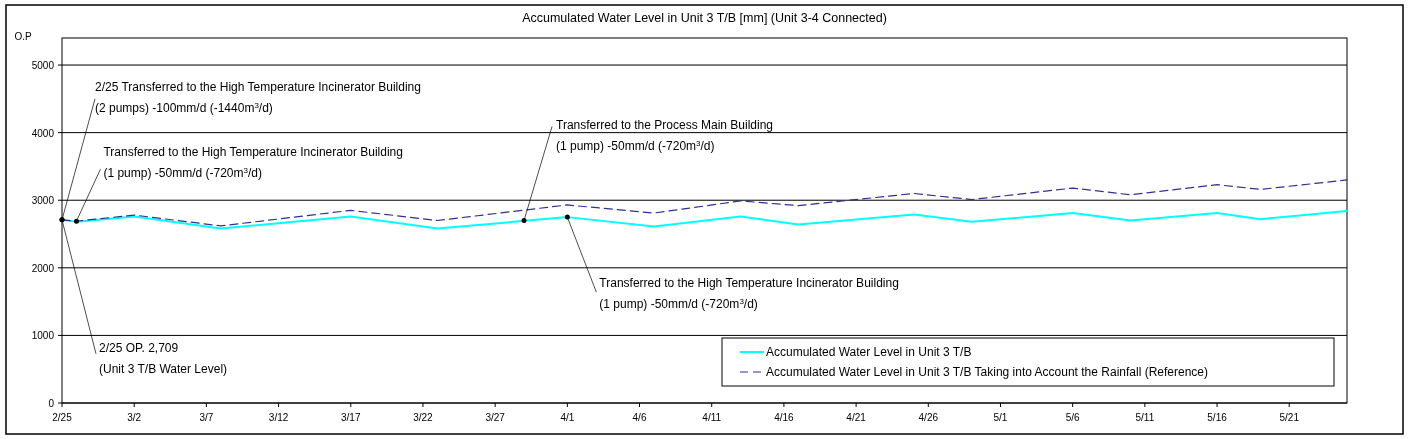 The image size is (1410, 439). I want to click on x-tick-label: 4/6, so click(639, 417).